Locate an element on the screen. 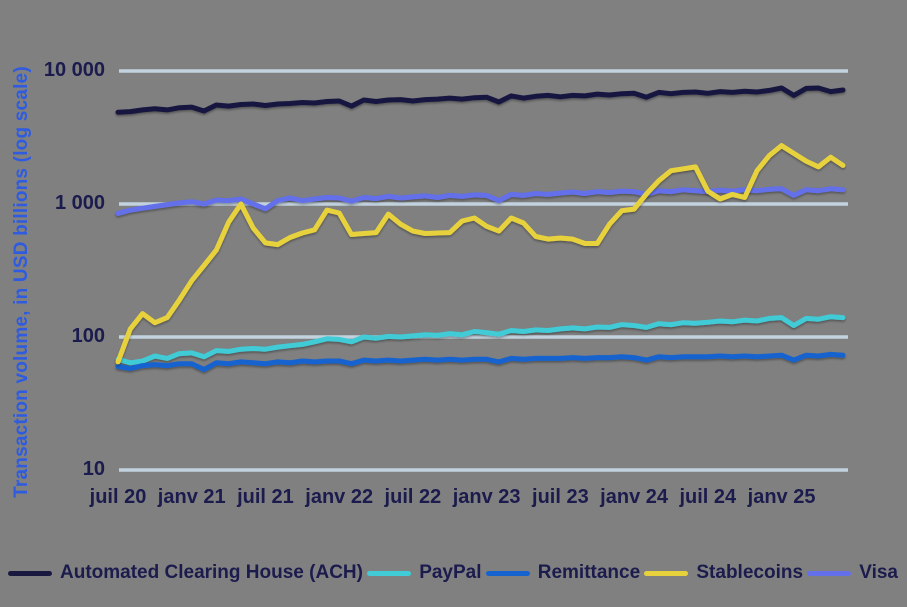 The height and width of the screenshot is (607, 907). legend-item-remittance: Remittance is located at coordinates (563, 573).